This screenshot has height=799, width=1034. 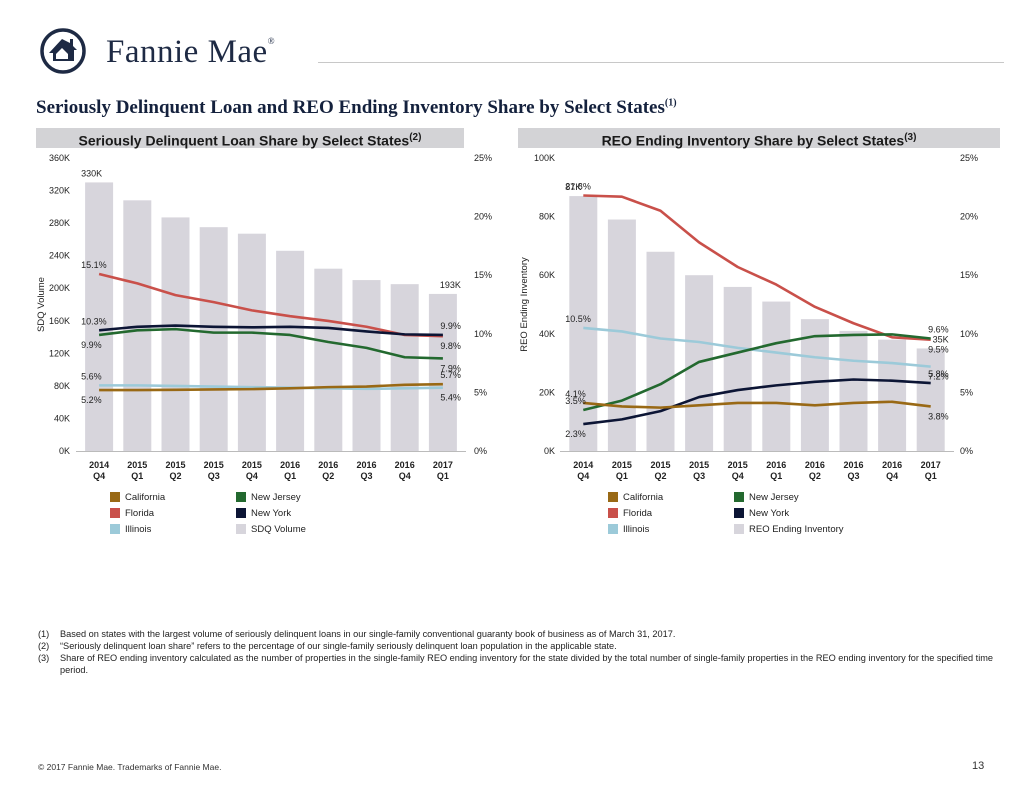 What do you see at coordinates (941, 339) in the screenshot?
I see `reo-data-label: 35K` at bounding box center [941, 339].